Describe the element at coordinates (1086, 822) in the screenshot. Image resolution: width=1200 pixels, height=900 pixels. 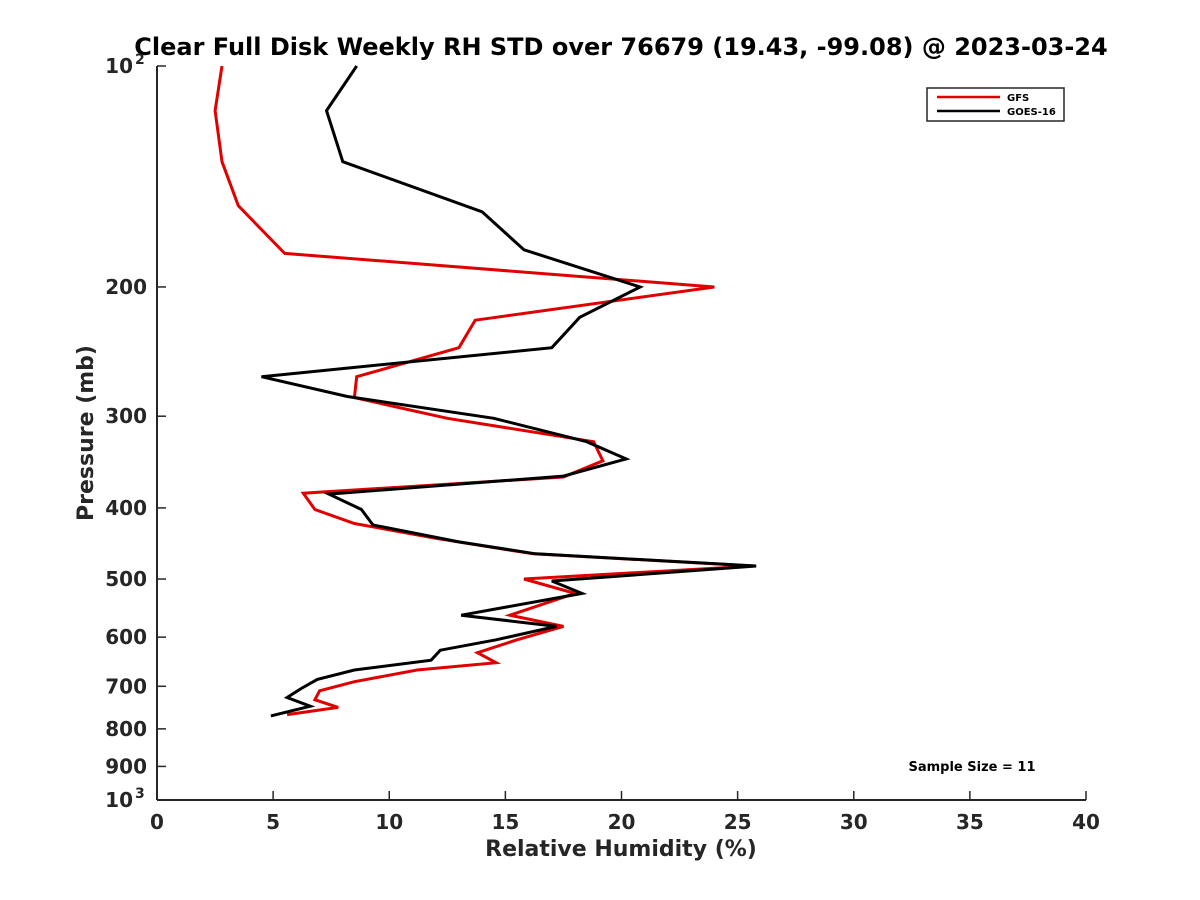
I see `x-tick-label: 40` at that location.